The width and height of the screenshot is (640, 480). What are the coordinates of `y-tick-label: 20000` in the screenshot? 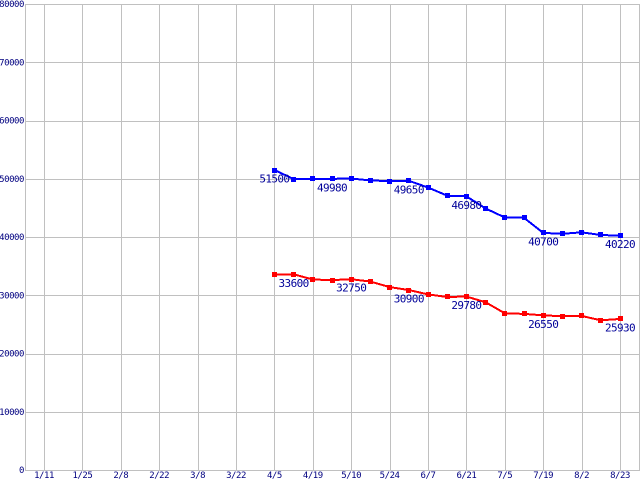 It's located at (12, 355).